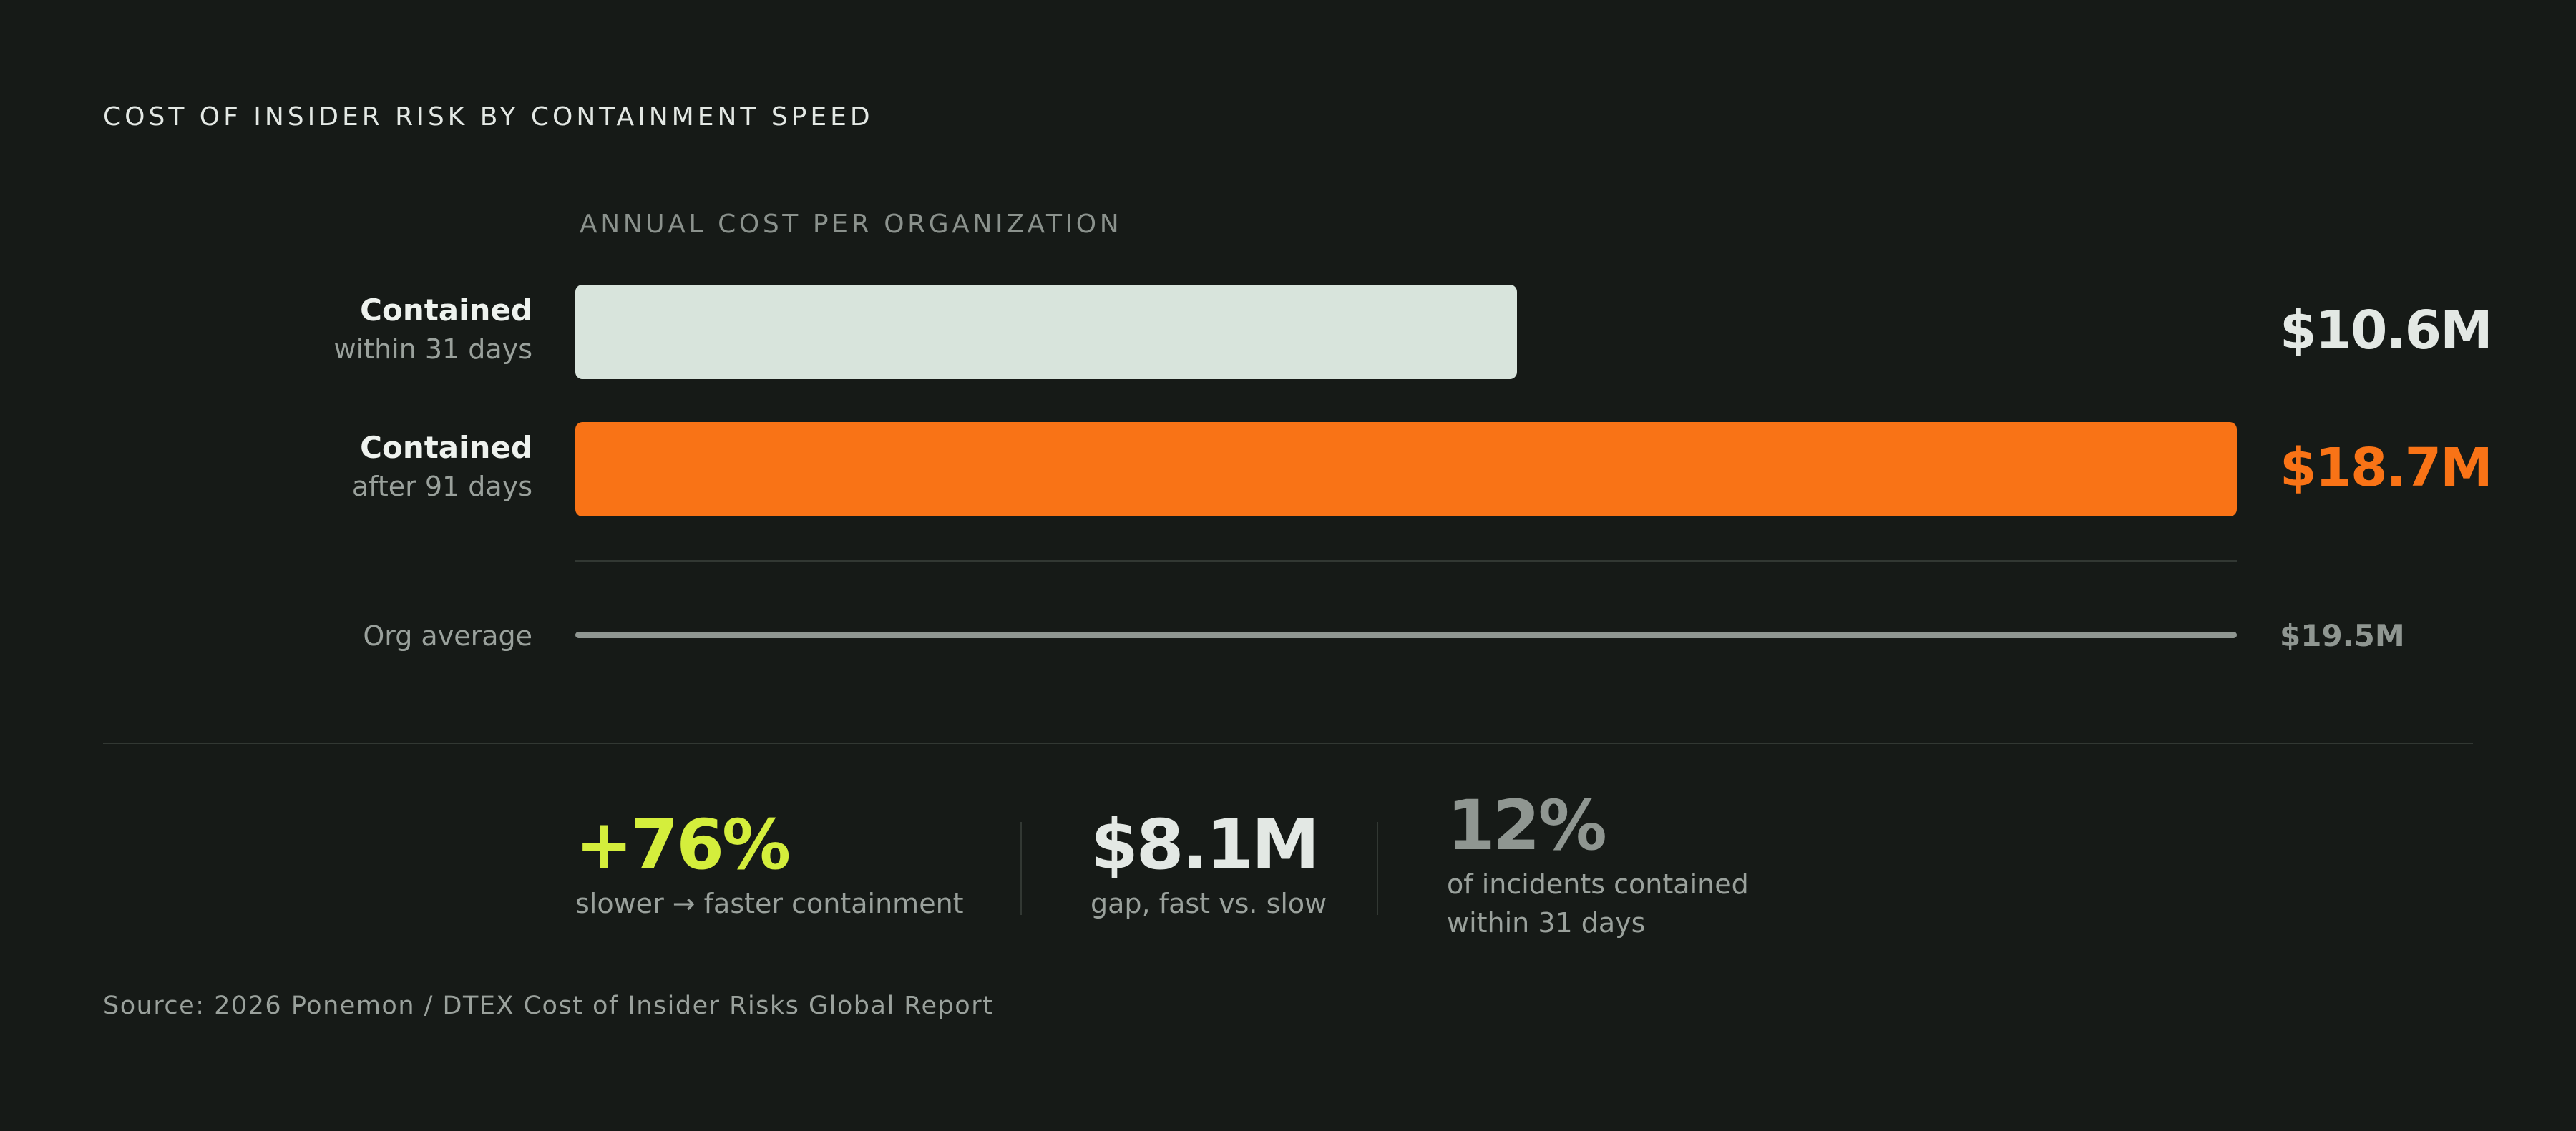  I want to click on bar-label-fast-secondary: within 31 days, so click(432, 349).